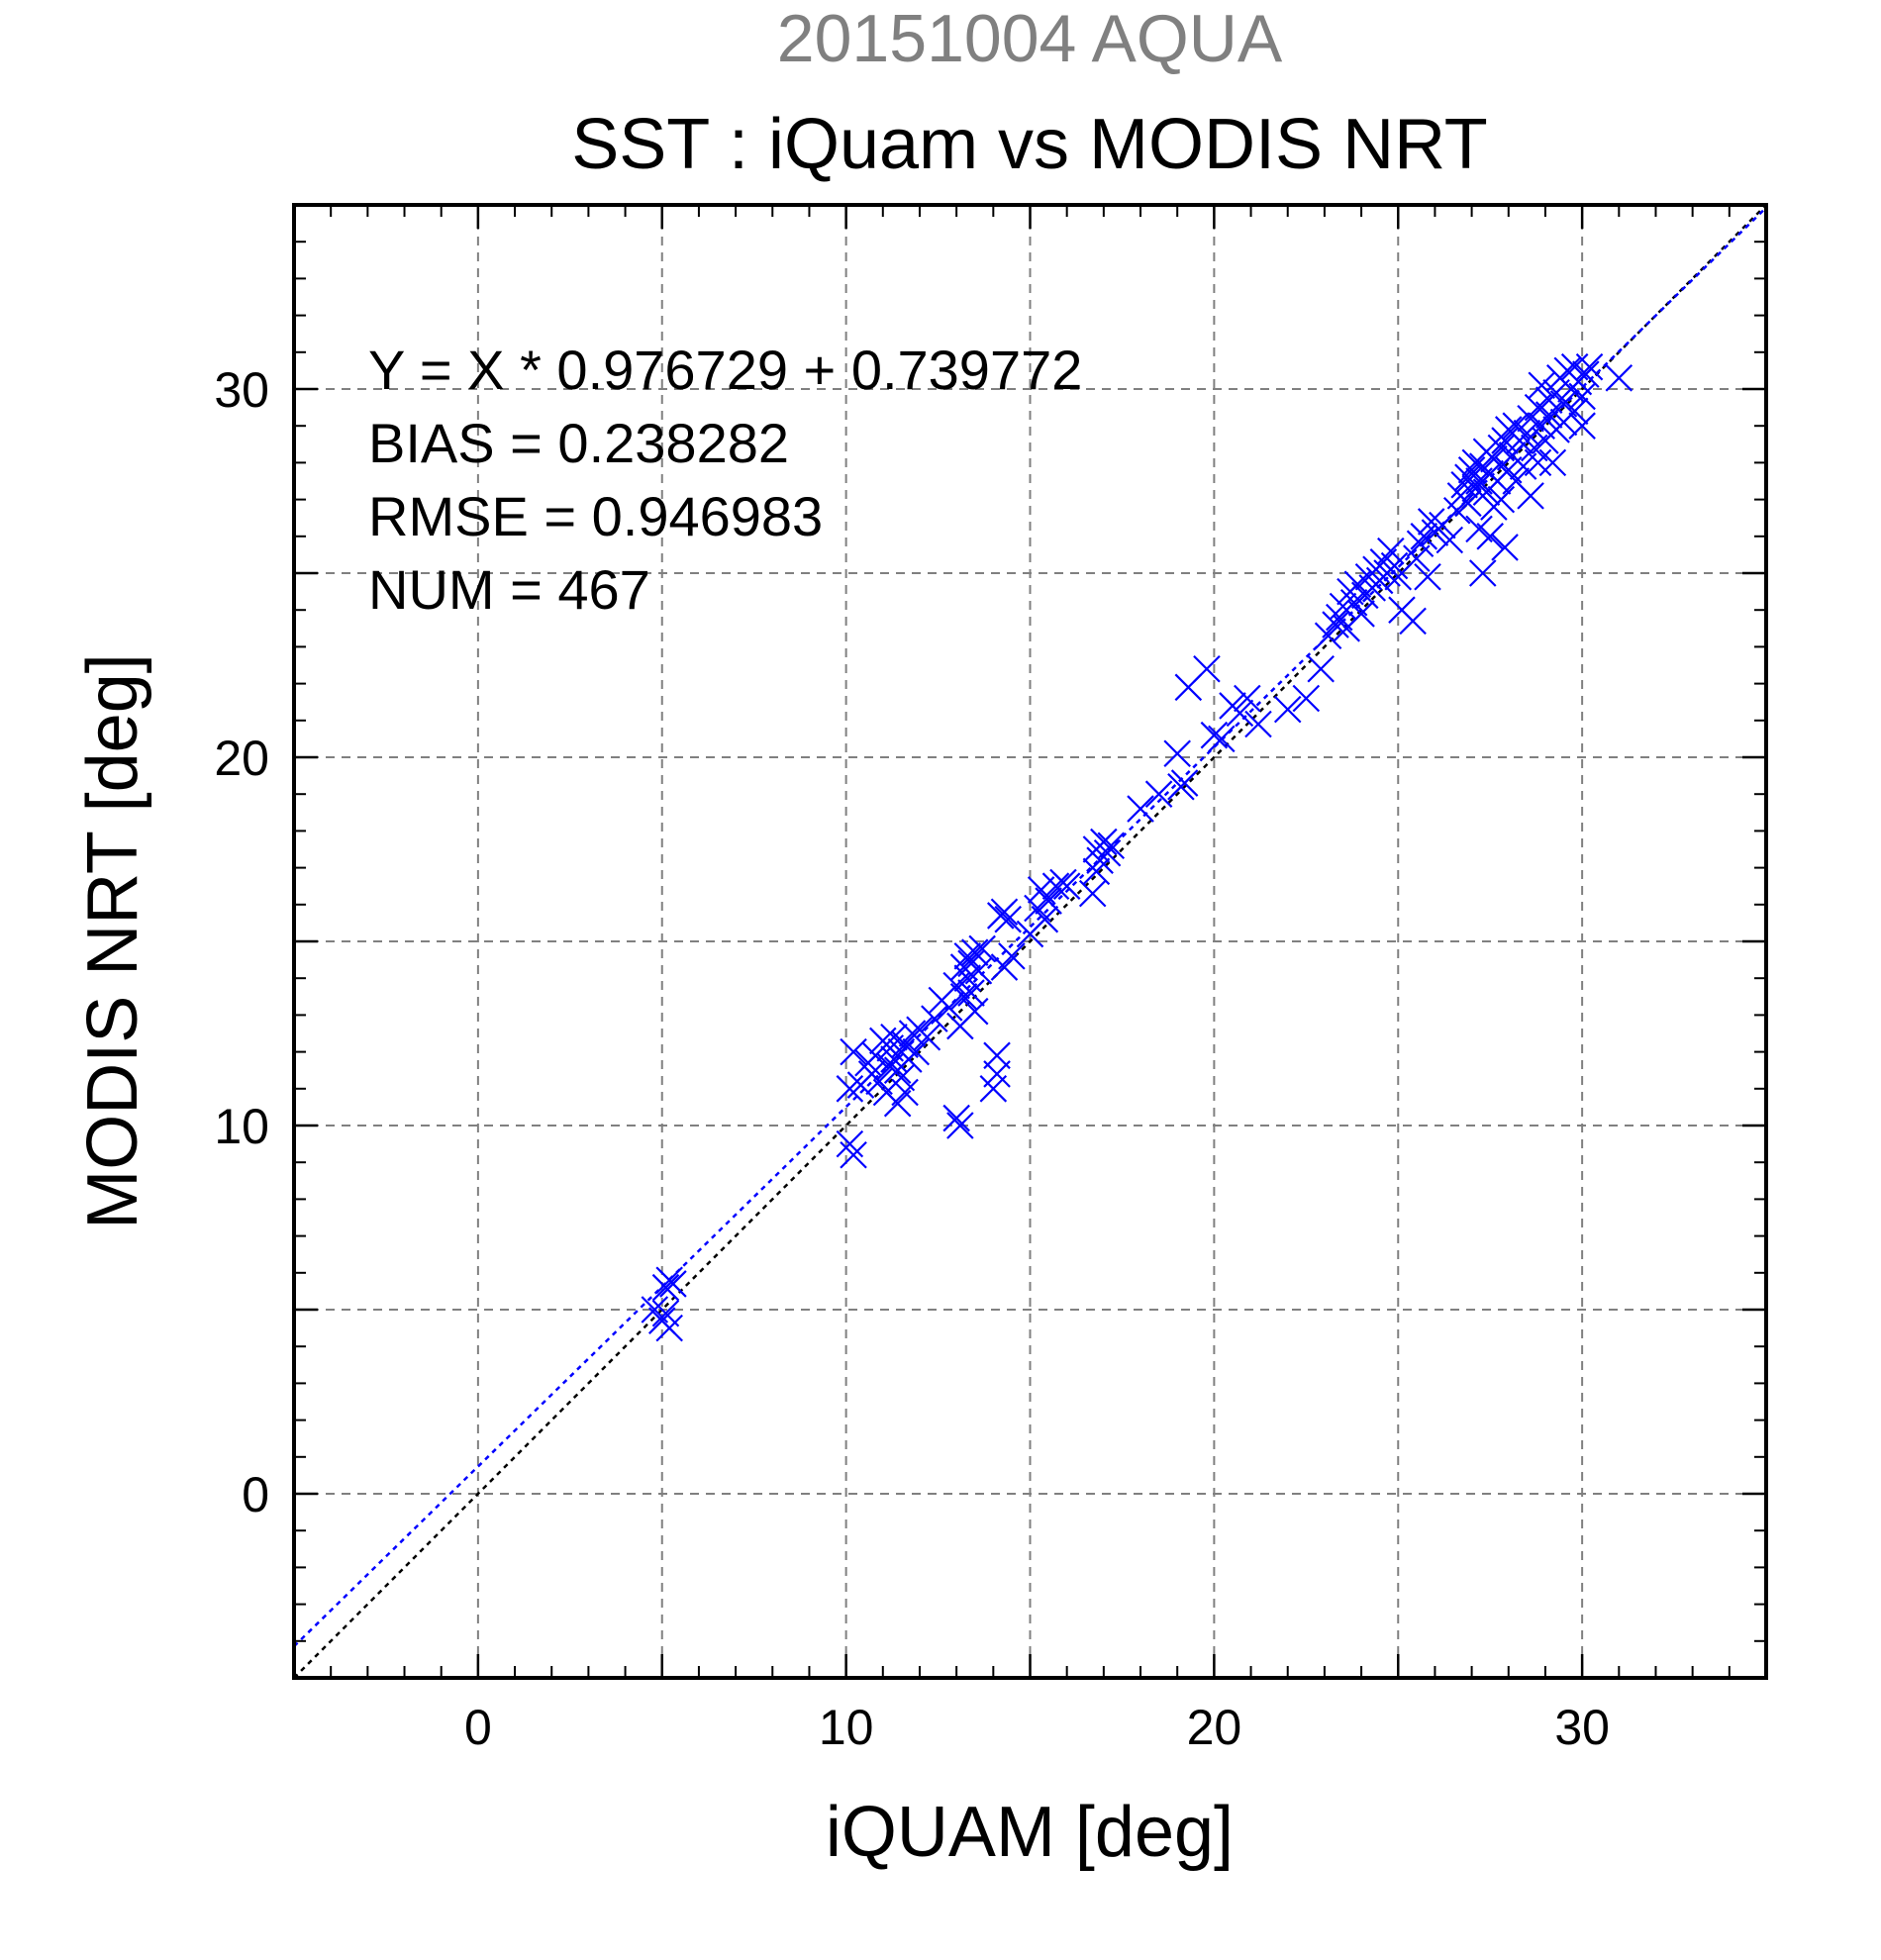  I want to click on x-tick-labels: 0 10 20 30, so click(1037, 1727).